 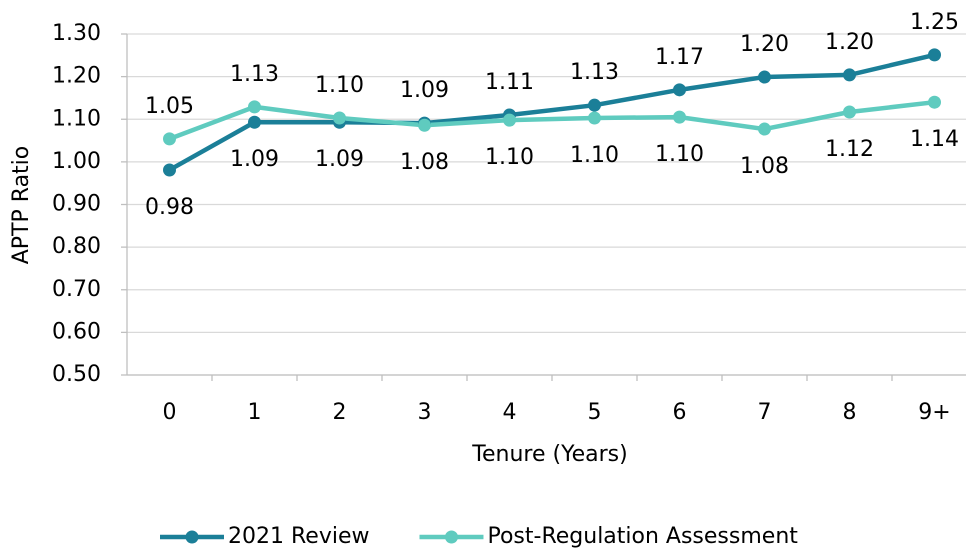 What do you see at coordinates (551, 120) in the screenshot?
I see `series-line` at bounding box center [551, 120].